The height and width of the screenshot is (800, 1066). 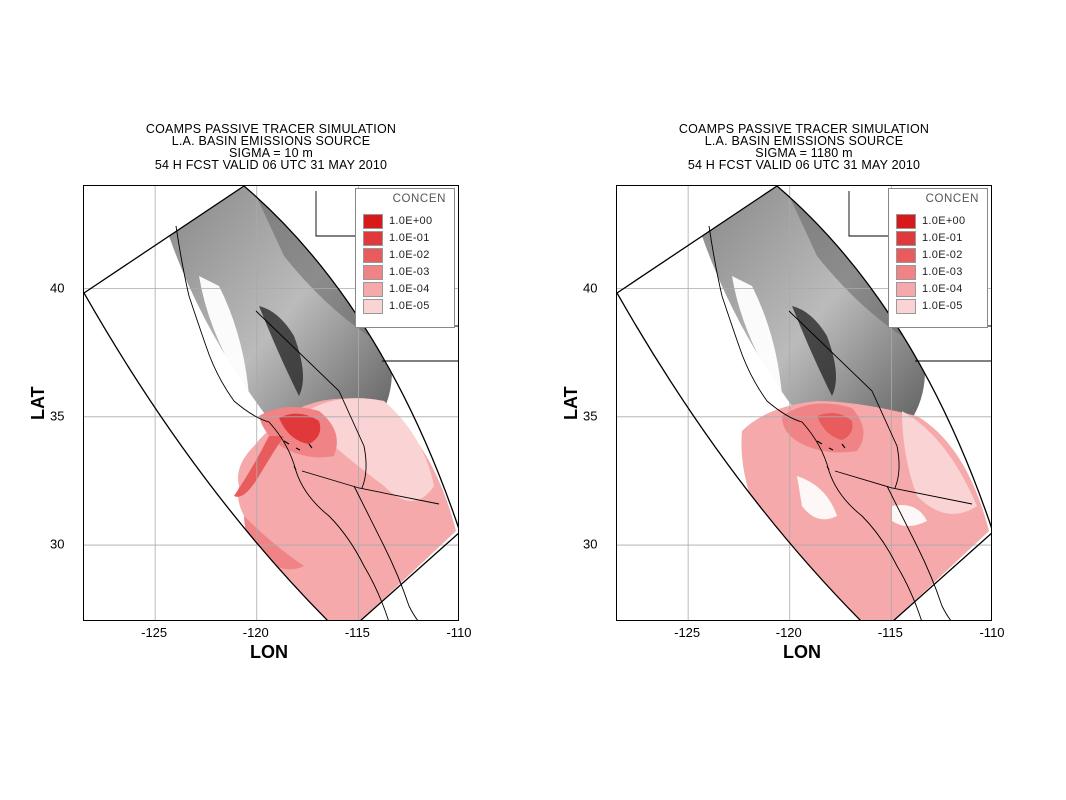 What do you see at coordinates (804, 153) in the screenshot?
I see `title-line: SIGMA = 1180 m` at bounding box center [804, 153].